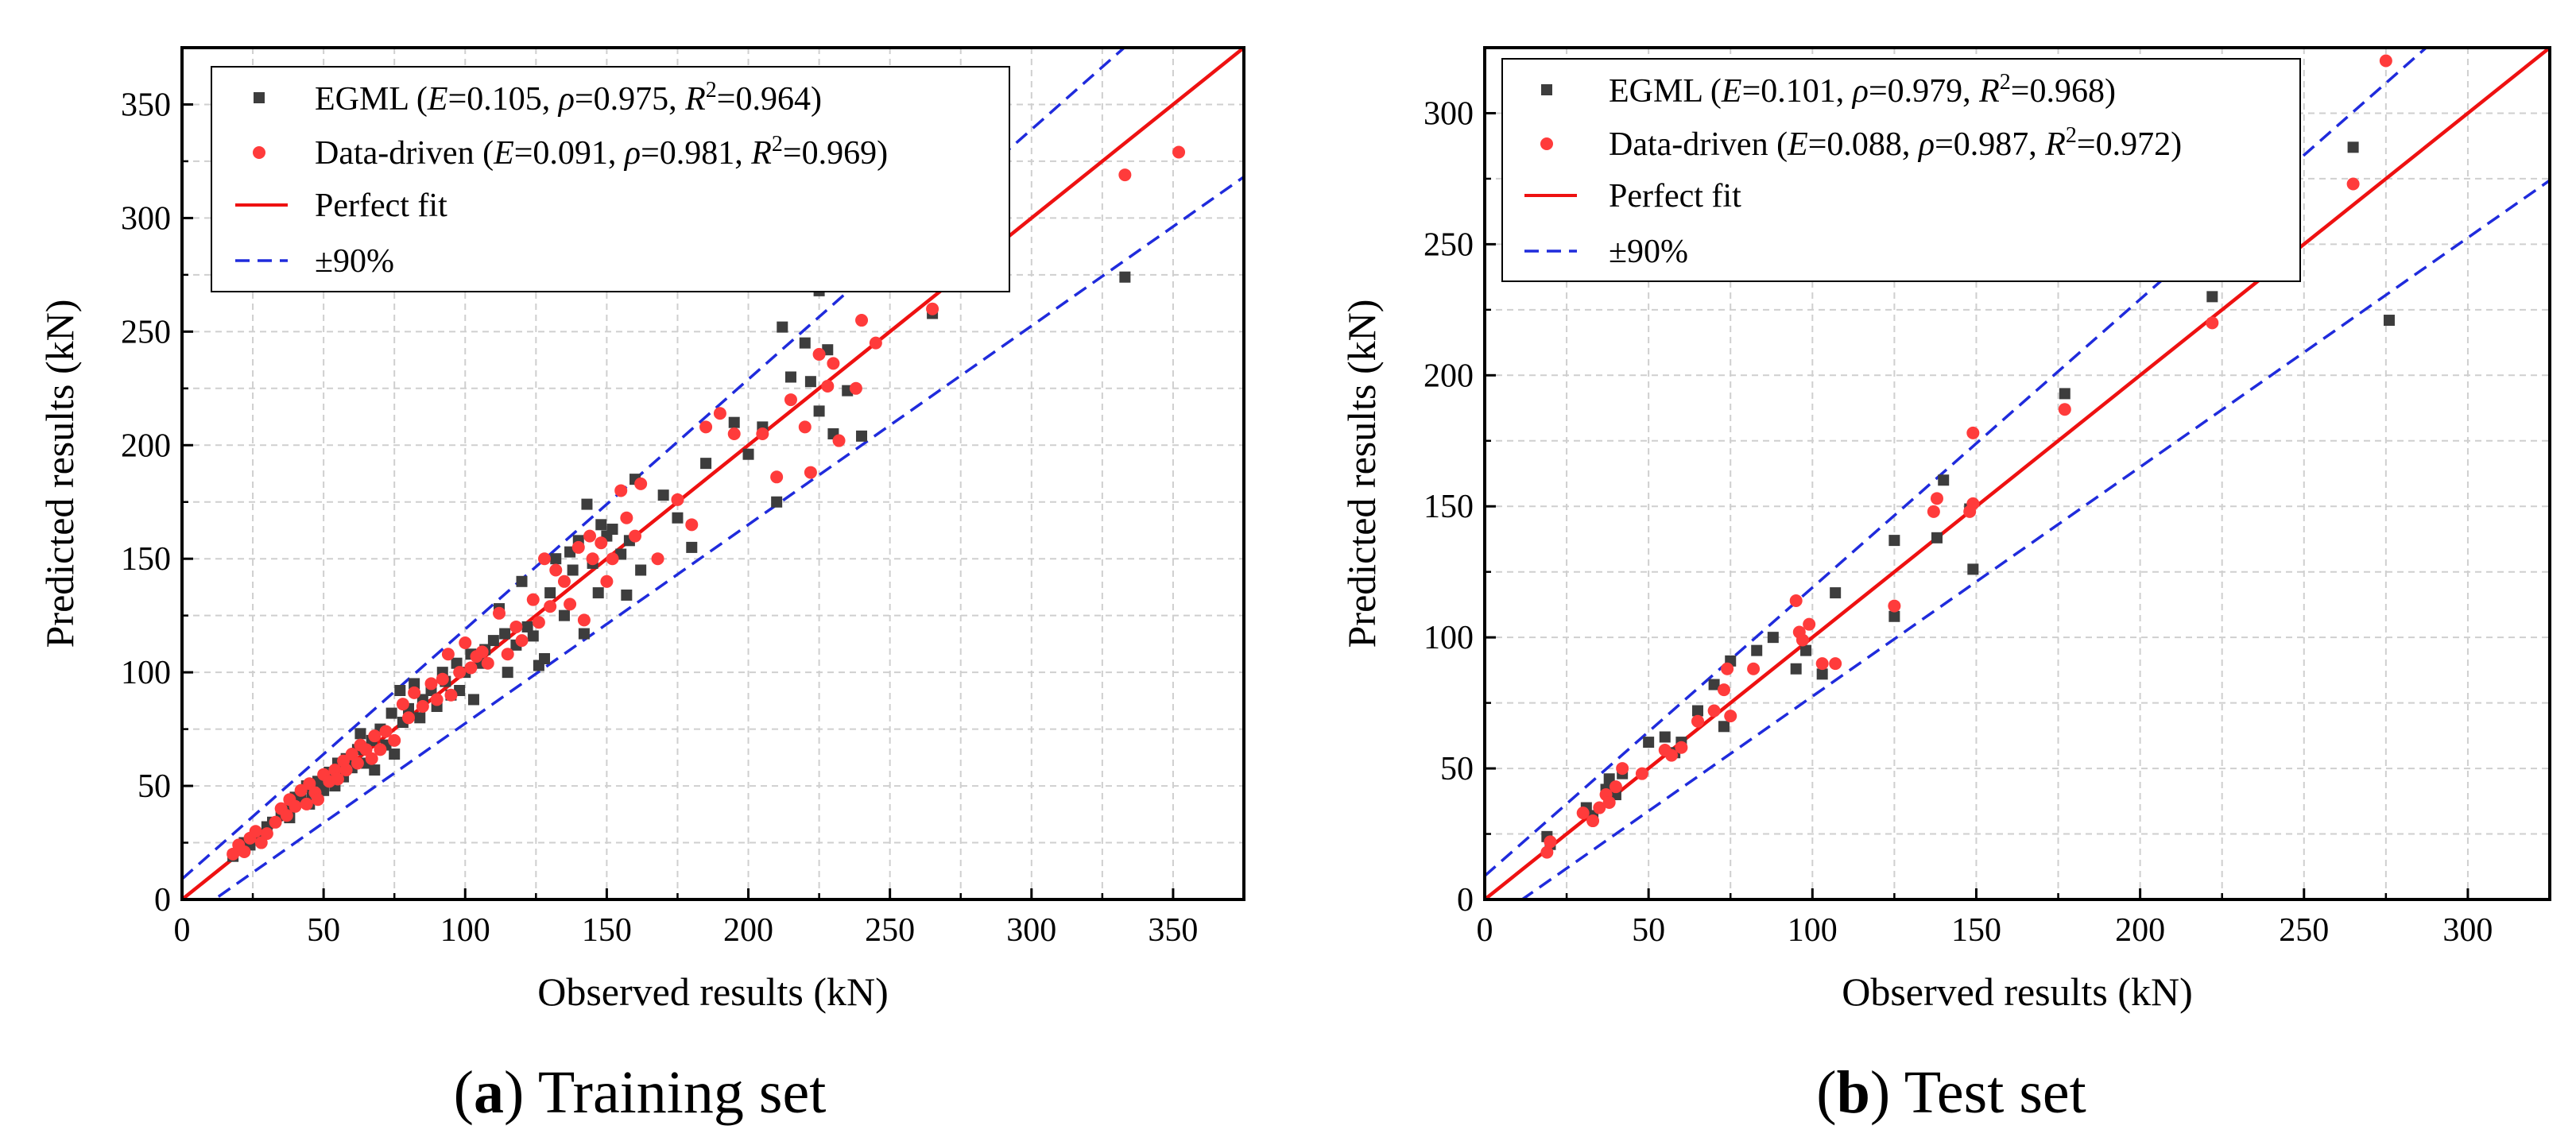  I want to click on legend-egml-label: EGML (E=0.101, ρ=0.979, R2=0.968), so click(1862, 90).